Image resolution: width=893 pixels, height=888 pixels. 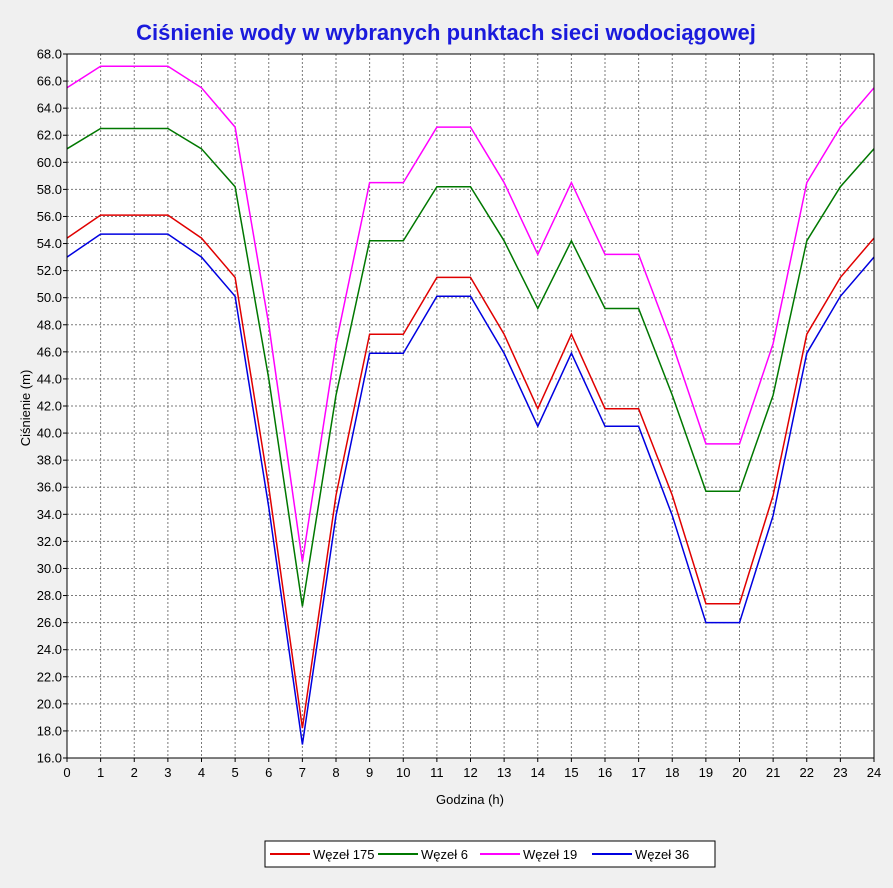 I want to click on x-tick-label: 14, so click(x=538, y=772).